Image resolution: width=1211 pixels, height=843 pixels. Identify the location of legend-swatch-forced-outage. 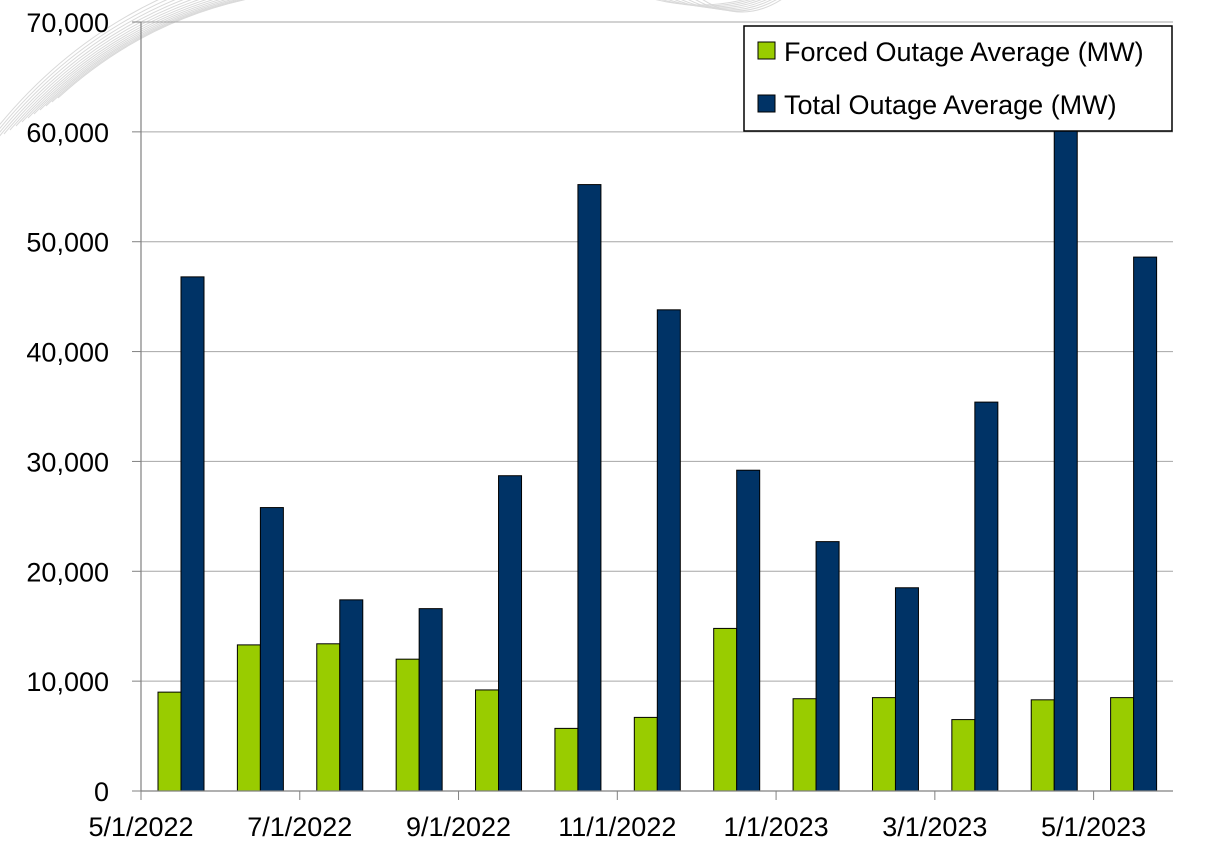
(766, 50).